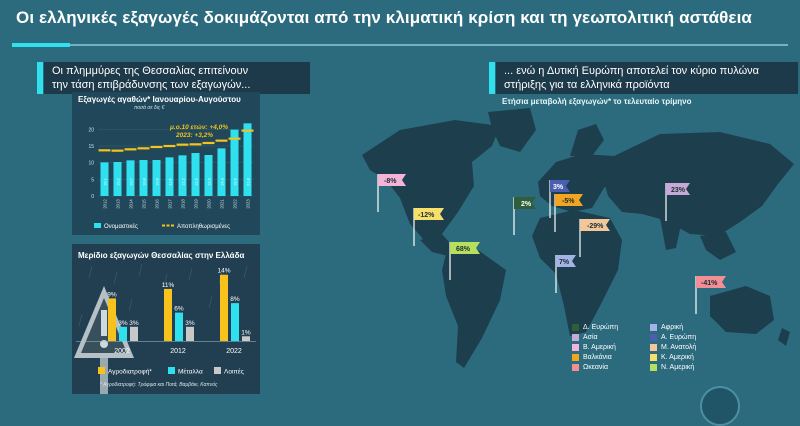 The width and height of the screenshot is (800, 426). Describe the element at coordinates (179, 302) in the screenshot. I see `share-chart-data-labels: 9%3% 3%11%6%3%14%8%1%` at that location.